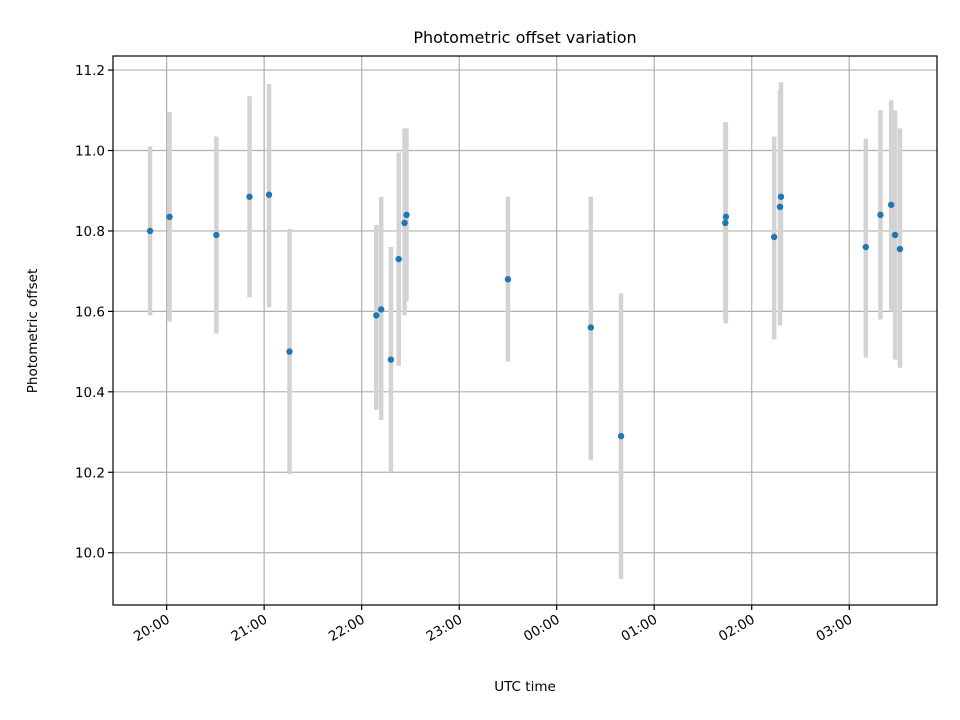  I want to click on y-tick-label: 10.2, so click(90, 473).